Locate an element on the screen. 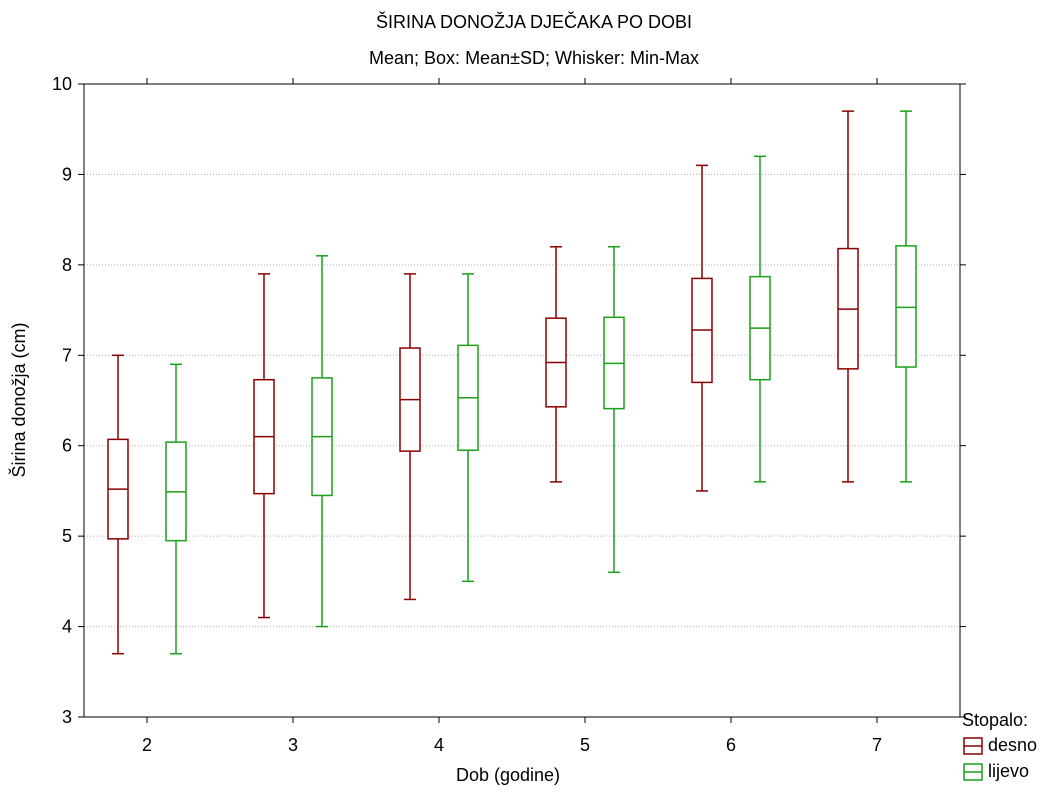  legend-item-lijevo: lijevo is located at coordinates (996, 771).